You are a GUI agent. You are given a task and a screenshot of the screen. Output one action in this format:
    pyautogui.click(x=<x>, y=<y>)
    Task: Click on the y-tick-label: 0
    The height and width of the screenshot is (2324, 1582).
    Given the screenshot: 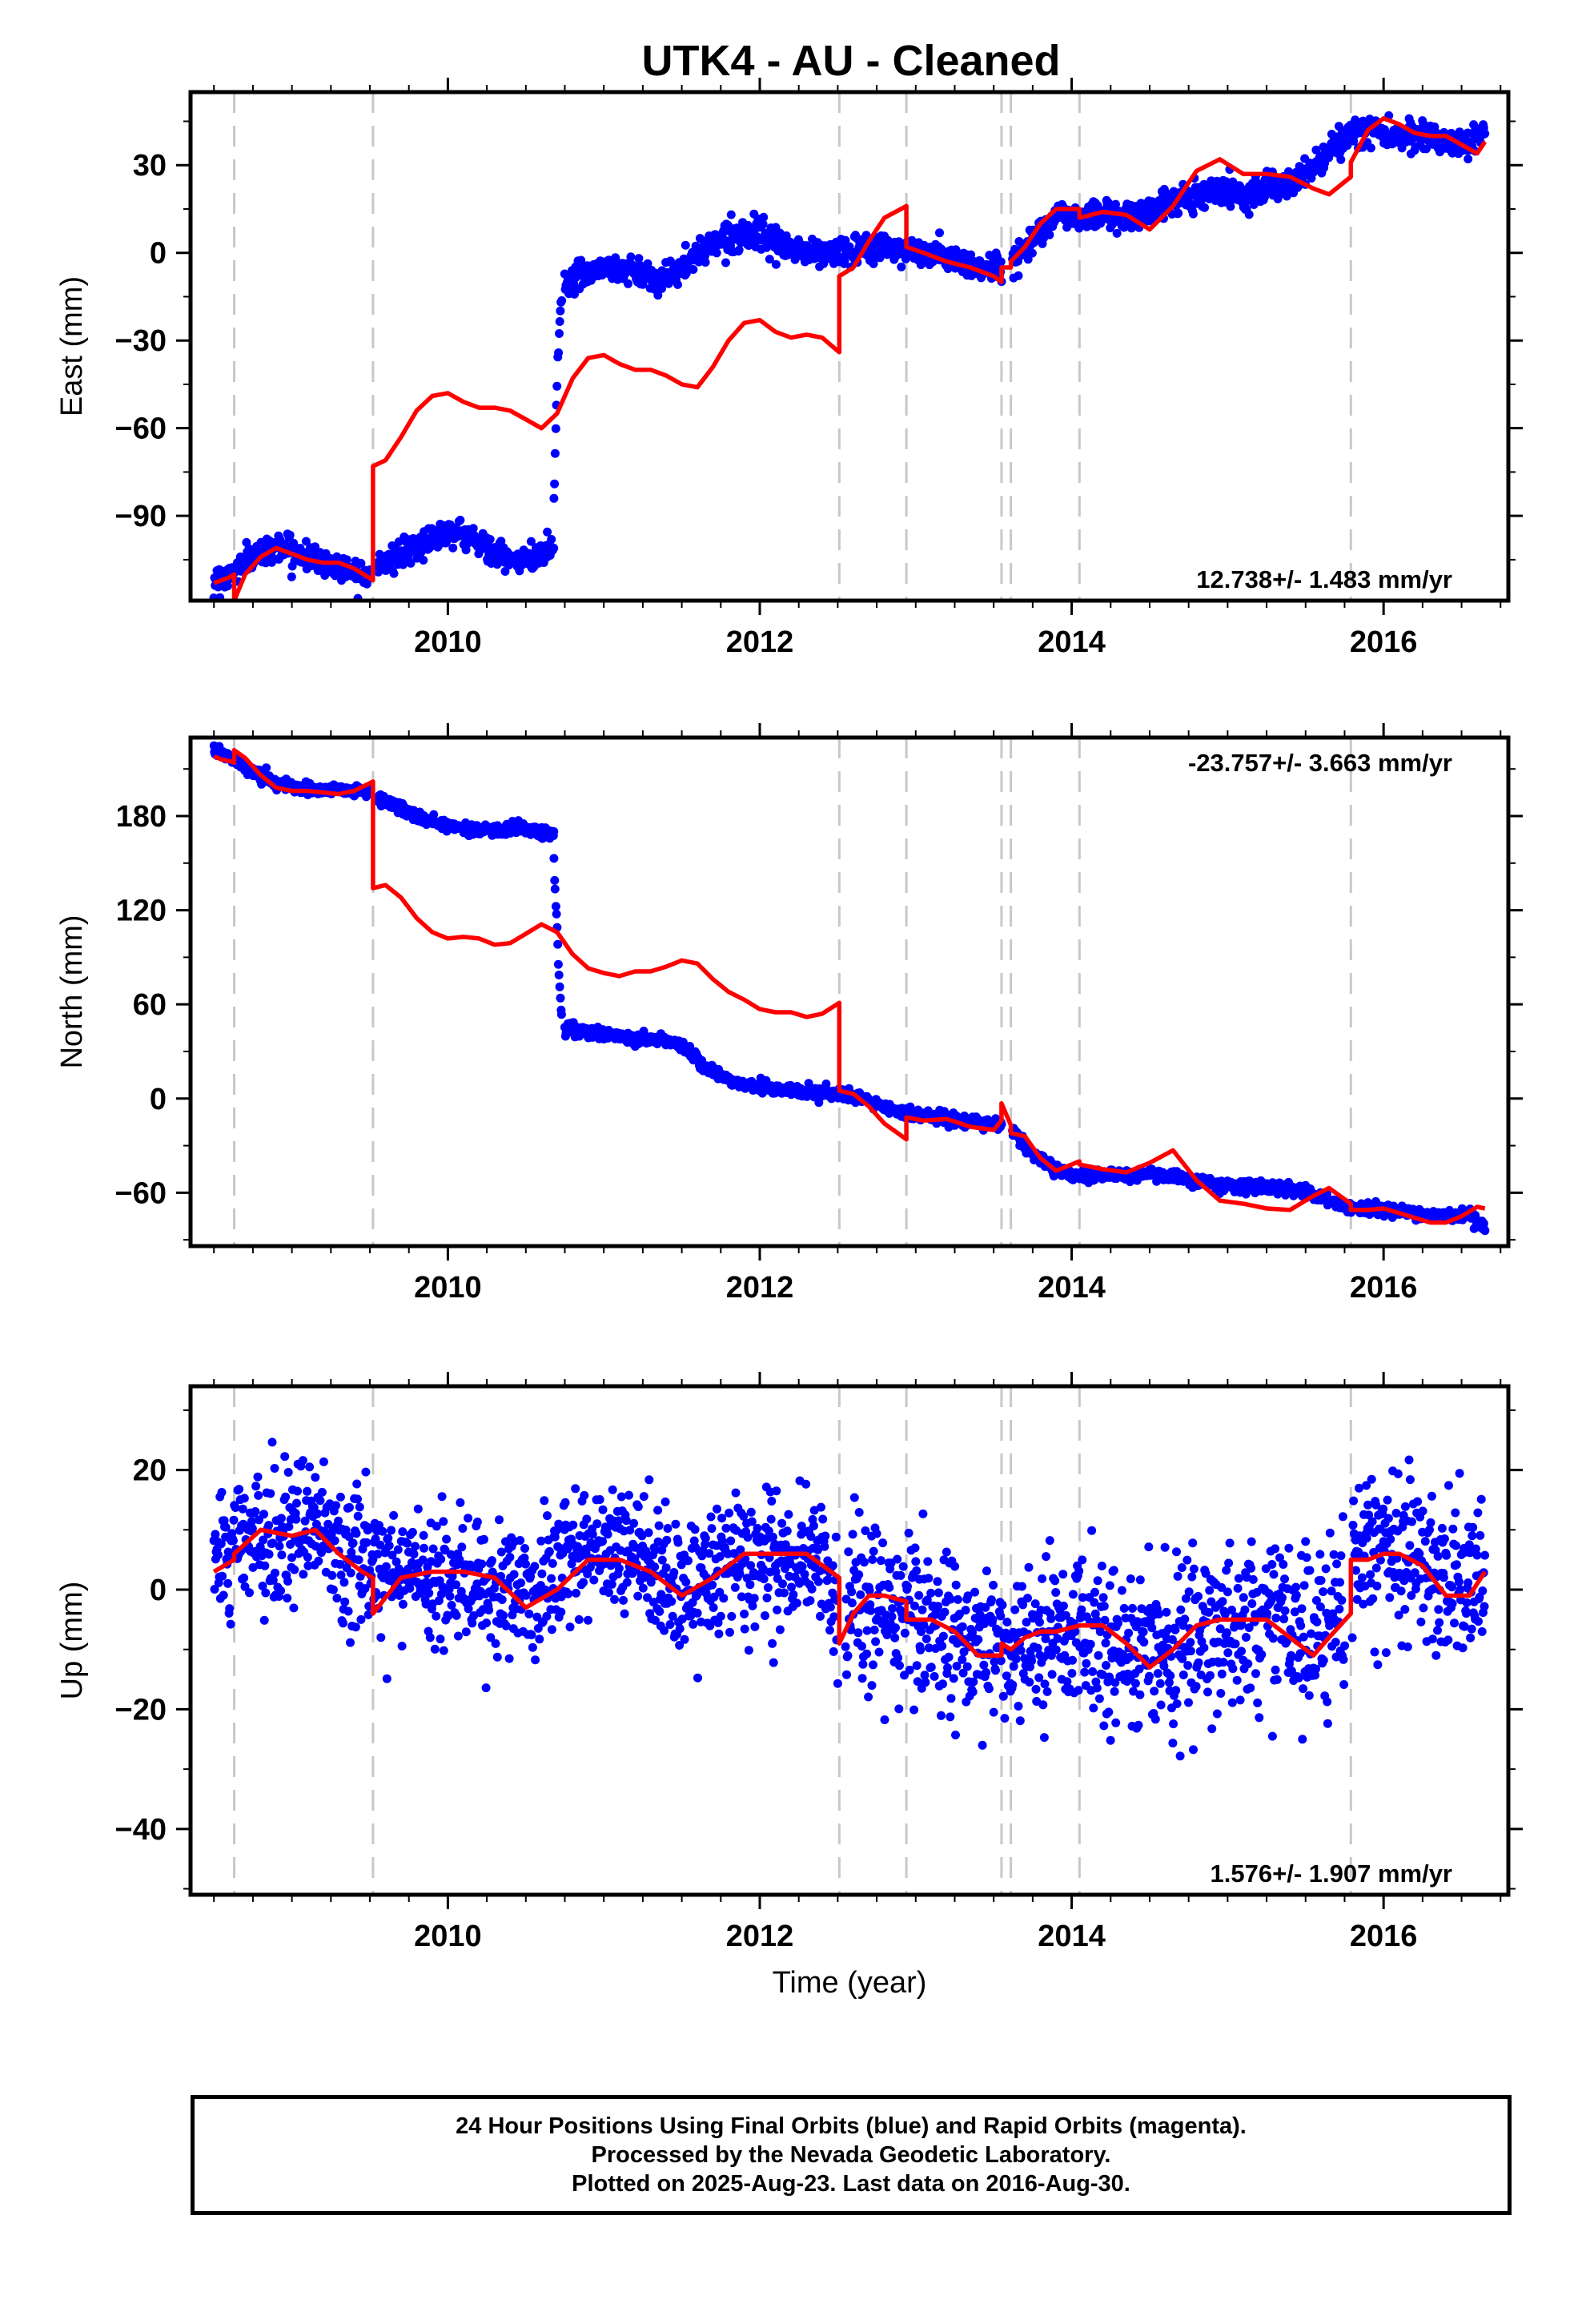 What is the action you would take?
    pyautogui.click(x=158, y=1099)
    